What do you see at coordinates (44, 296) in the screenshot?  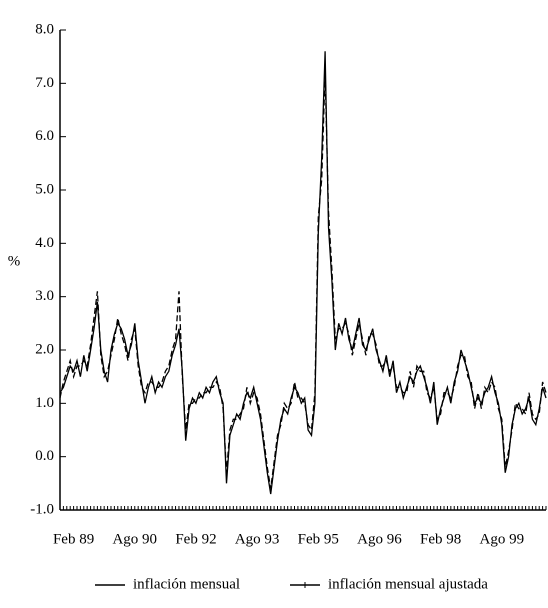 I see `y-tick-label: 3.0` at bounding box center [44, 296].